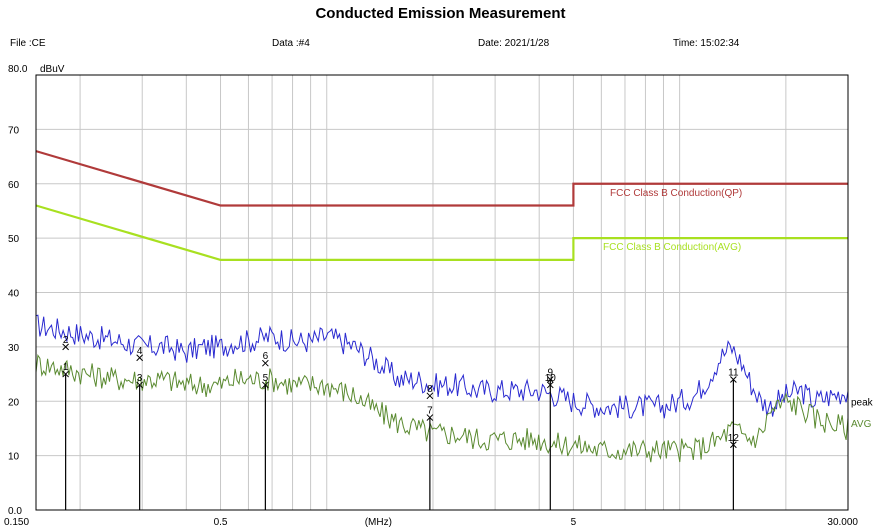 The width and height of the screenshot is (881, 532). I want to click on marker-label: 12, so click(734, 438).